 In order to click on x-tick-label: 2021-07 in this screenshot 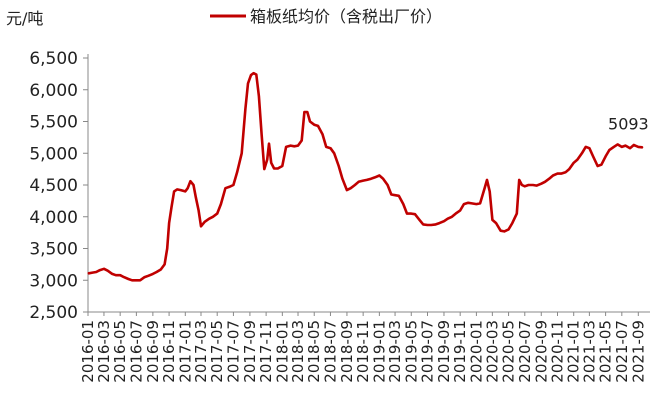, I will do `click(622, 351)`.